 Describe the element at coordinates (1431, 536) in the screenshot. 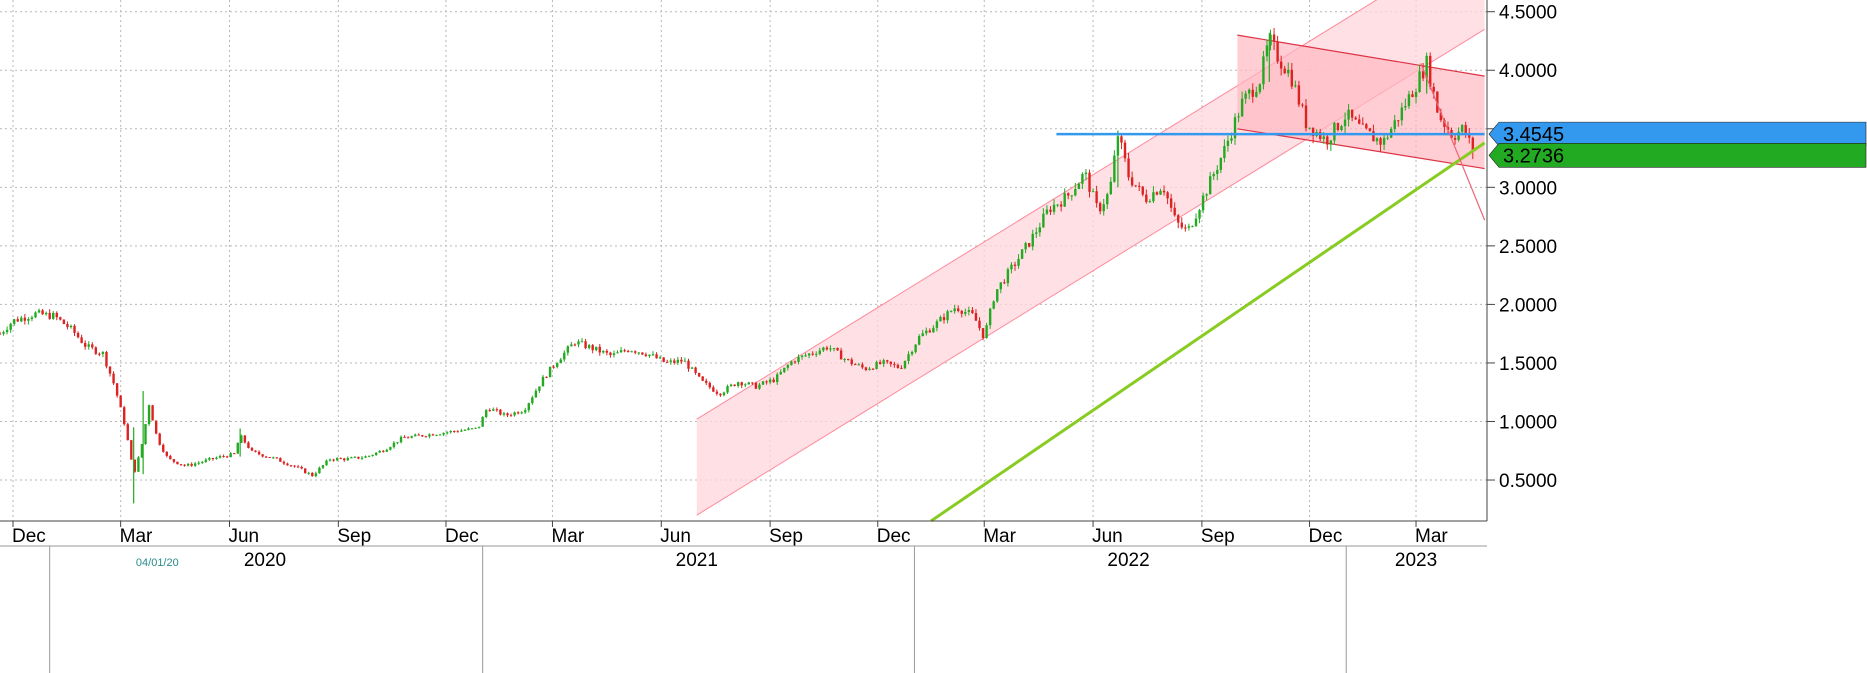

I see `x-tick-label: Mar` at that location.